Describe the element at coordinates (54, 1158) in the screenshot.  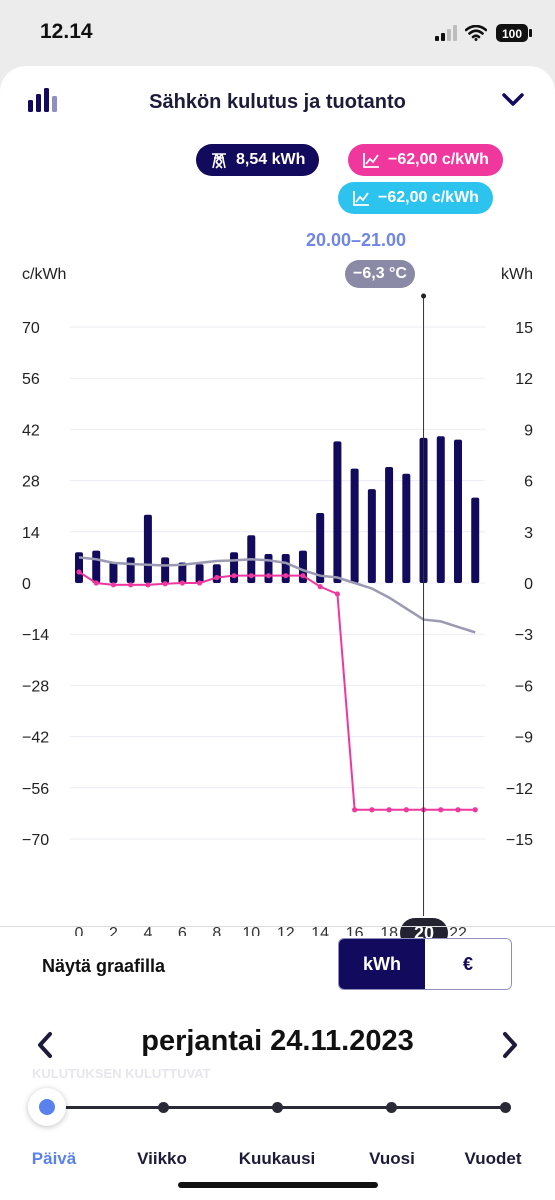
I see `period-day: Päivä` at that location.